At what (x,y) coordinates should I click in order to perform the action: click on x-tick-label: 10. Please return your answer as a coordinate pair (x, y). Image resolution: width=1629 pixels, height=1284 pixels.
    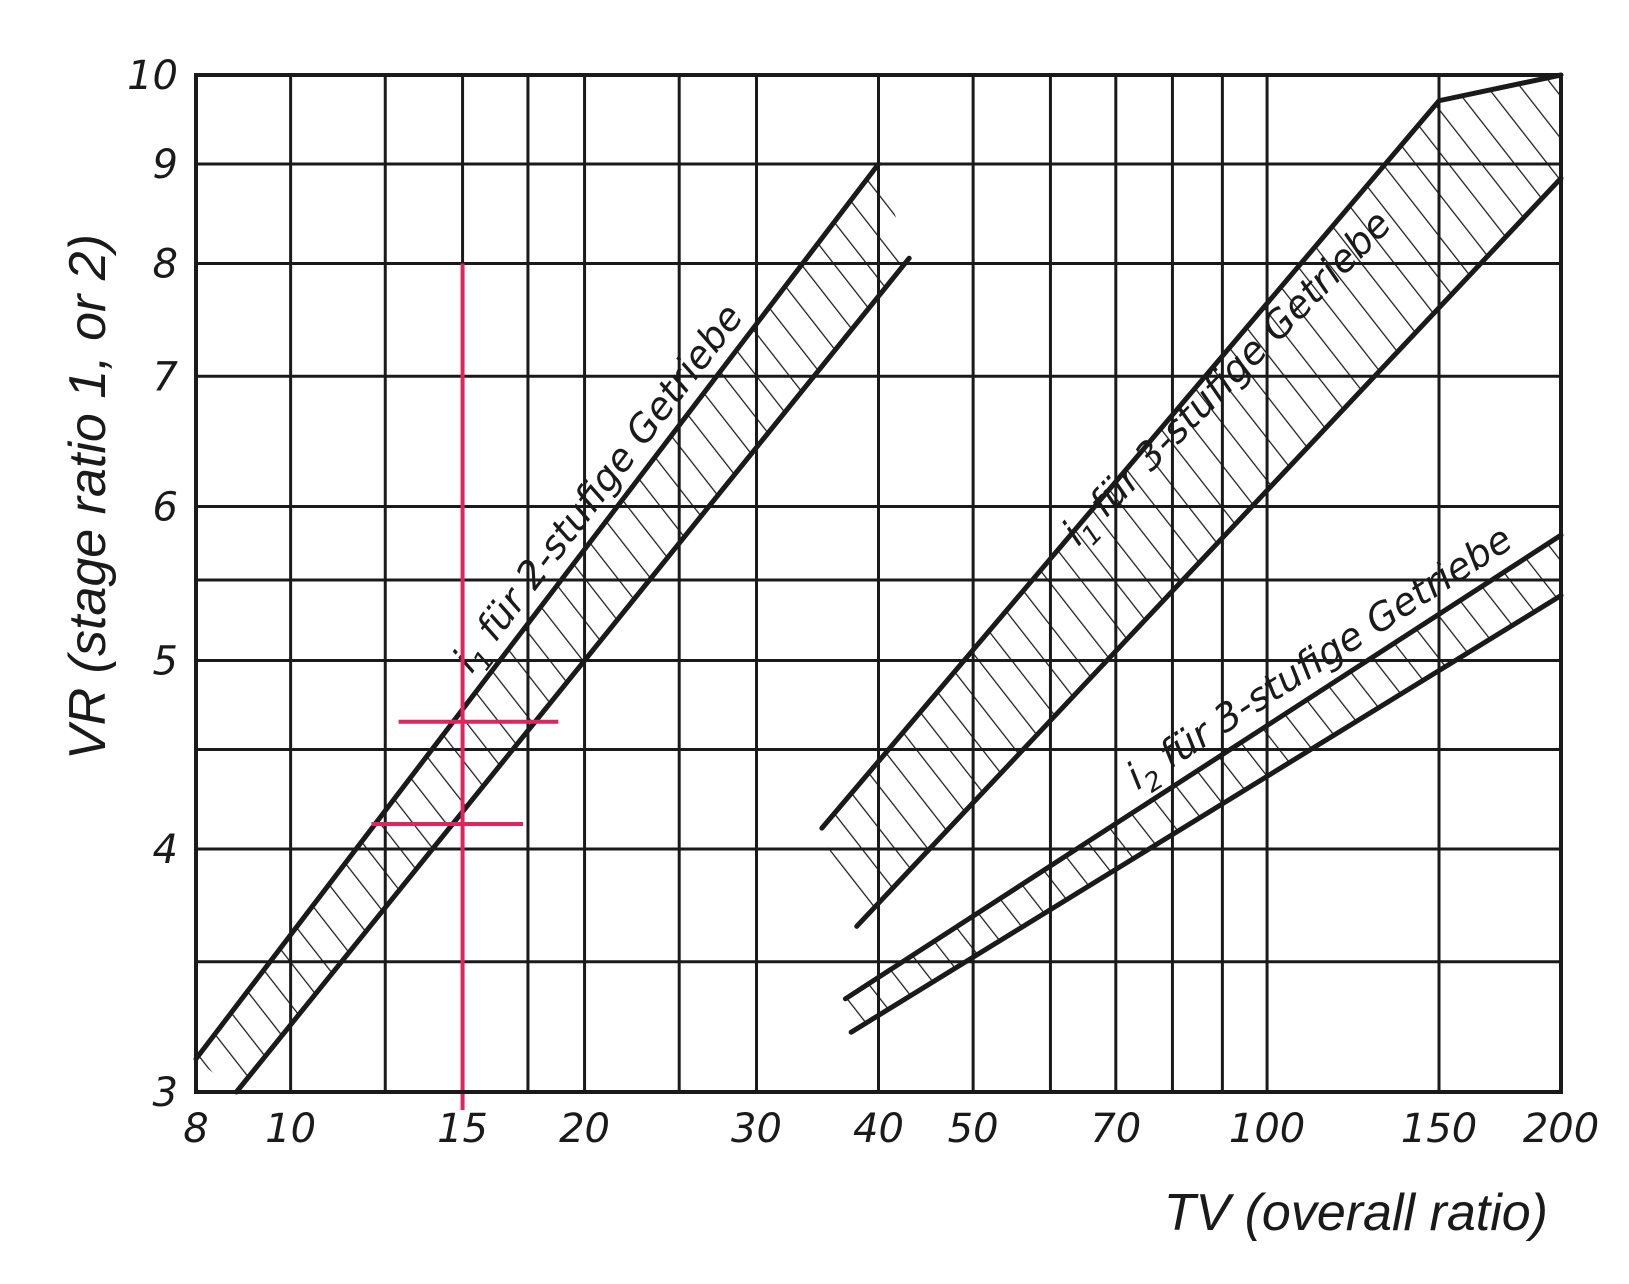
    Looking at the image, I should click on (290, 1129).